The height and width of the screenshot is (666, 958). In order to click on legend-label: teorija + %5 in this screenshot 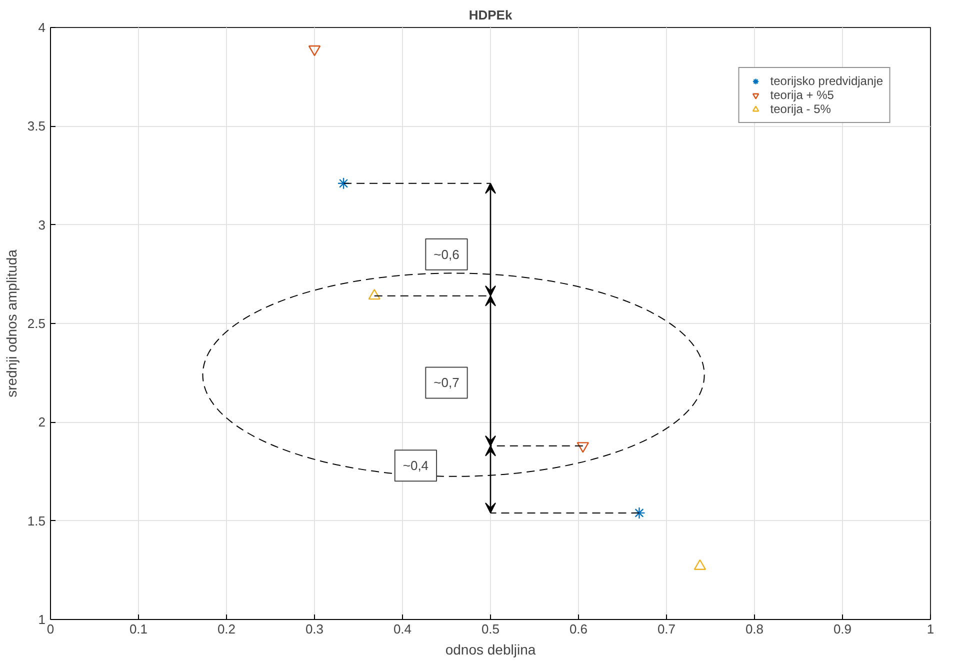, I will do `click(802, 95)`.